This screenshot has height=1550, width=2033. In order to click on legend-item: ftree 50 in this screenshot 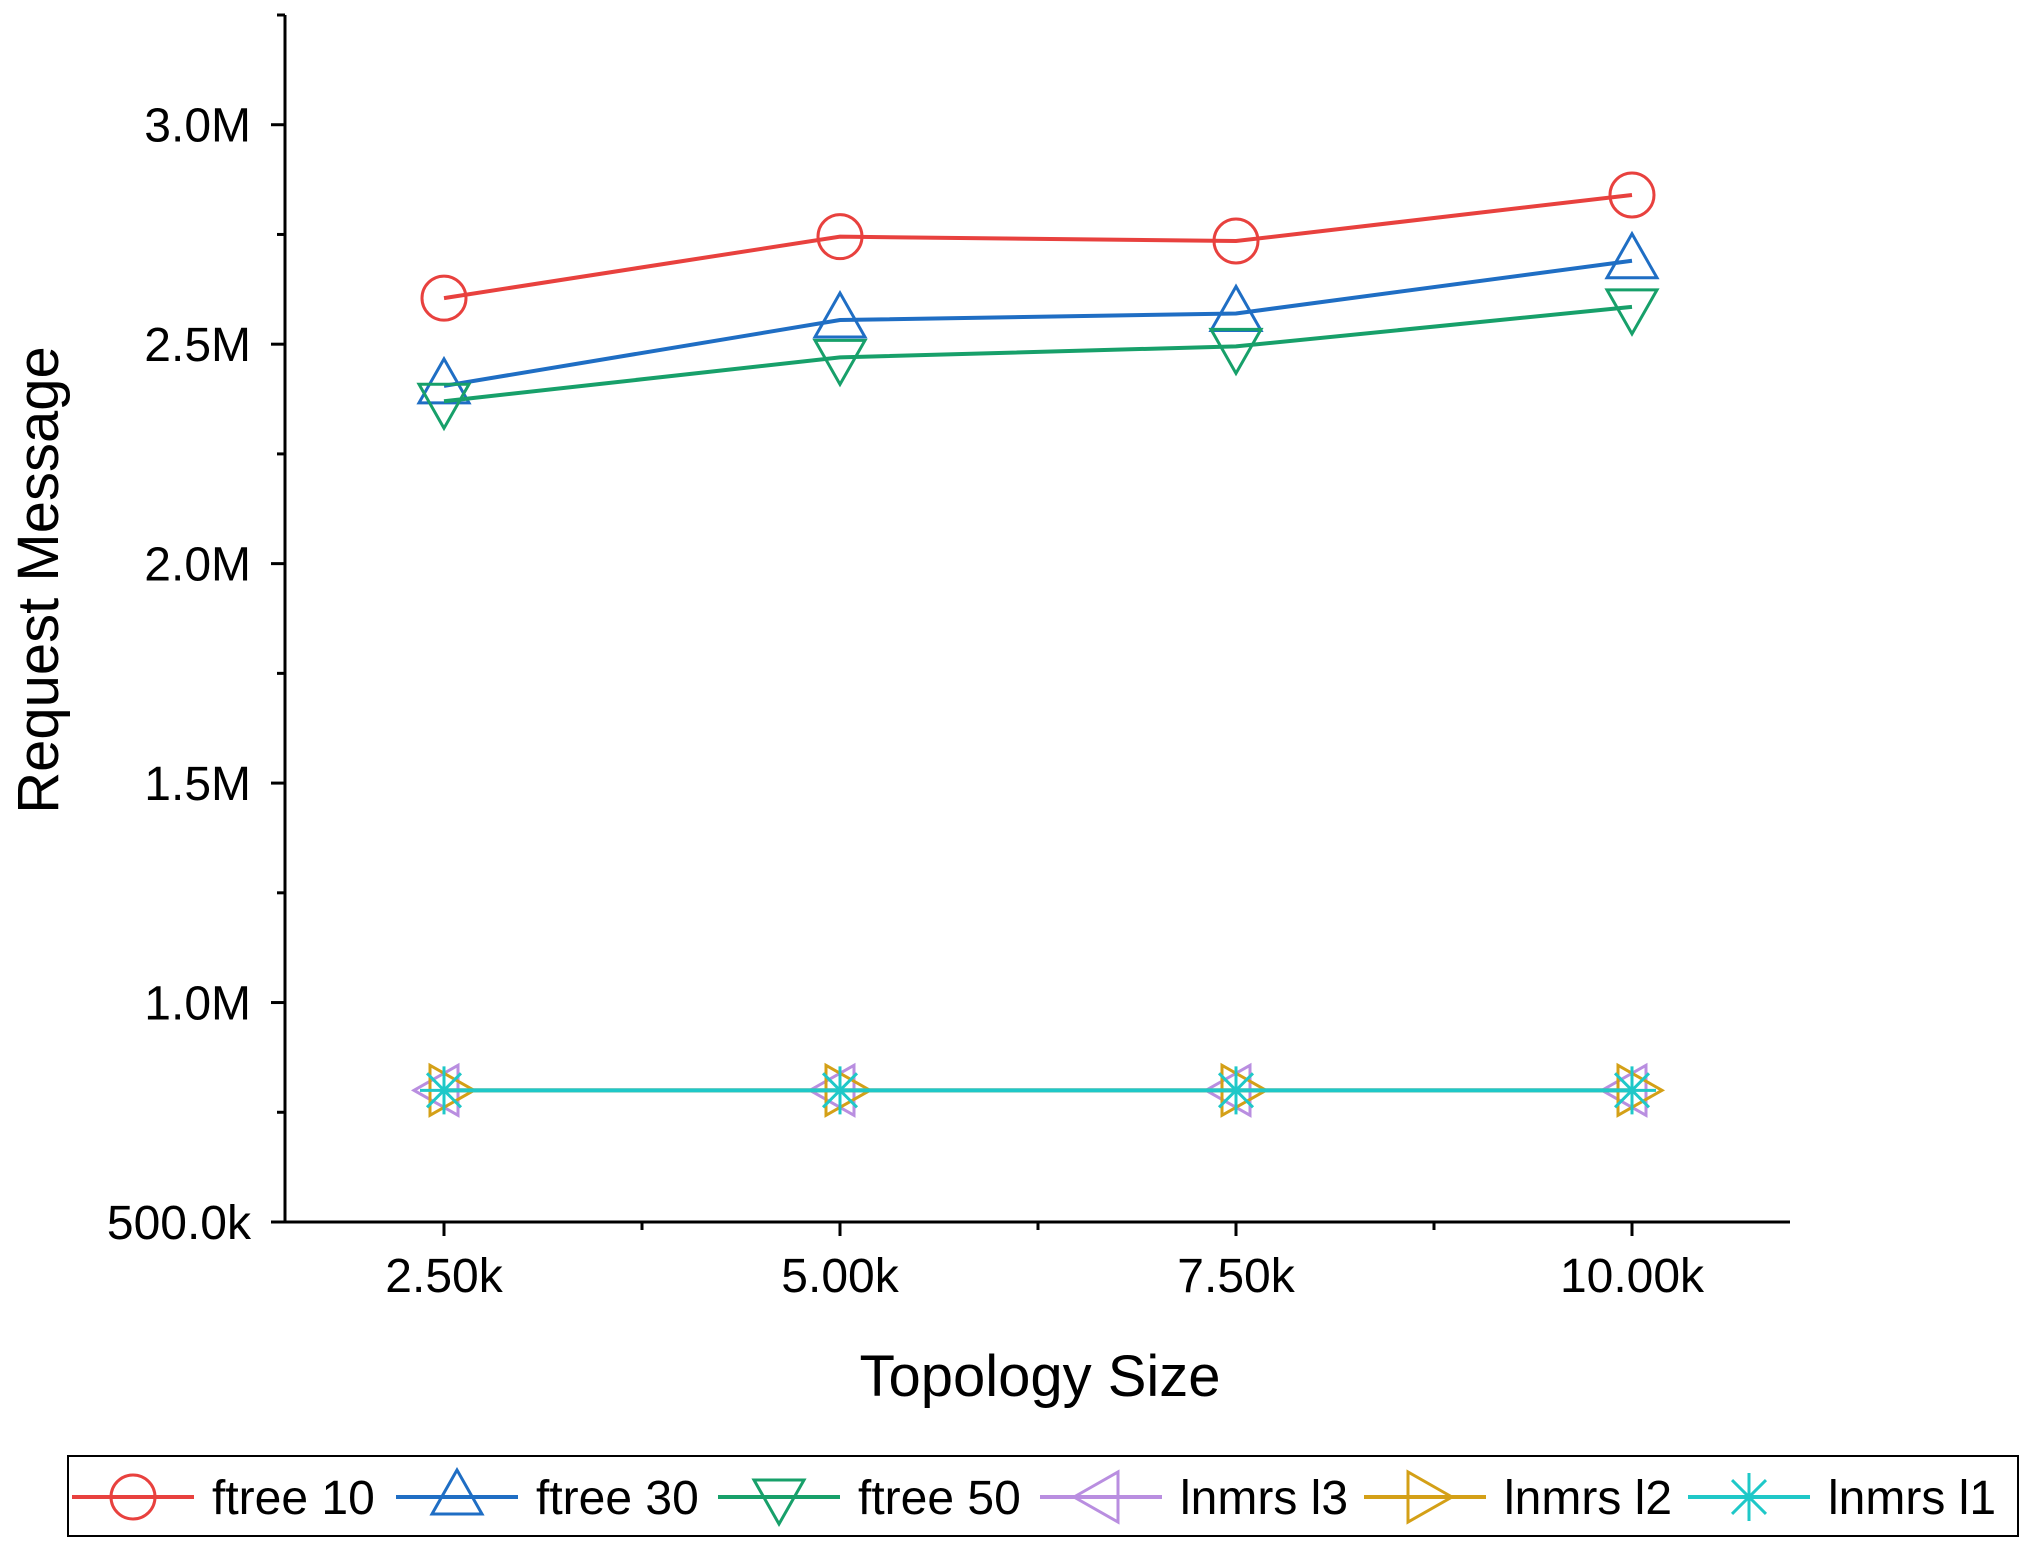, I will do `click(869, 1500)`.